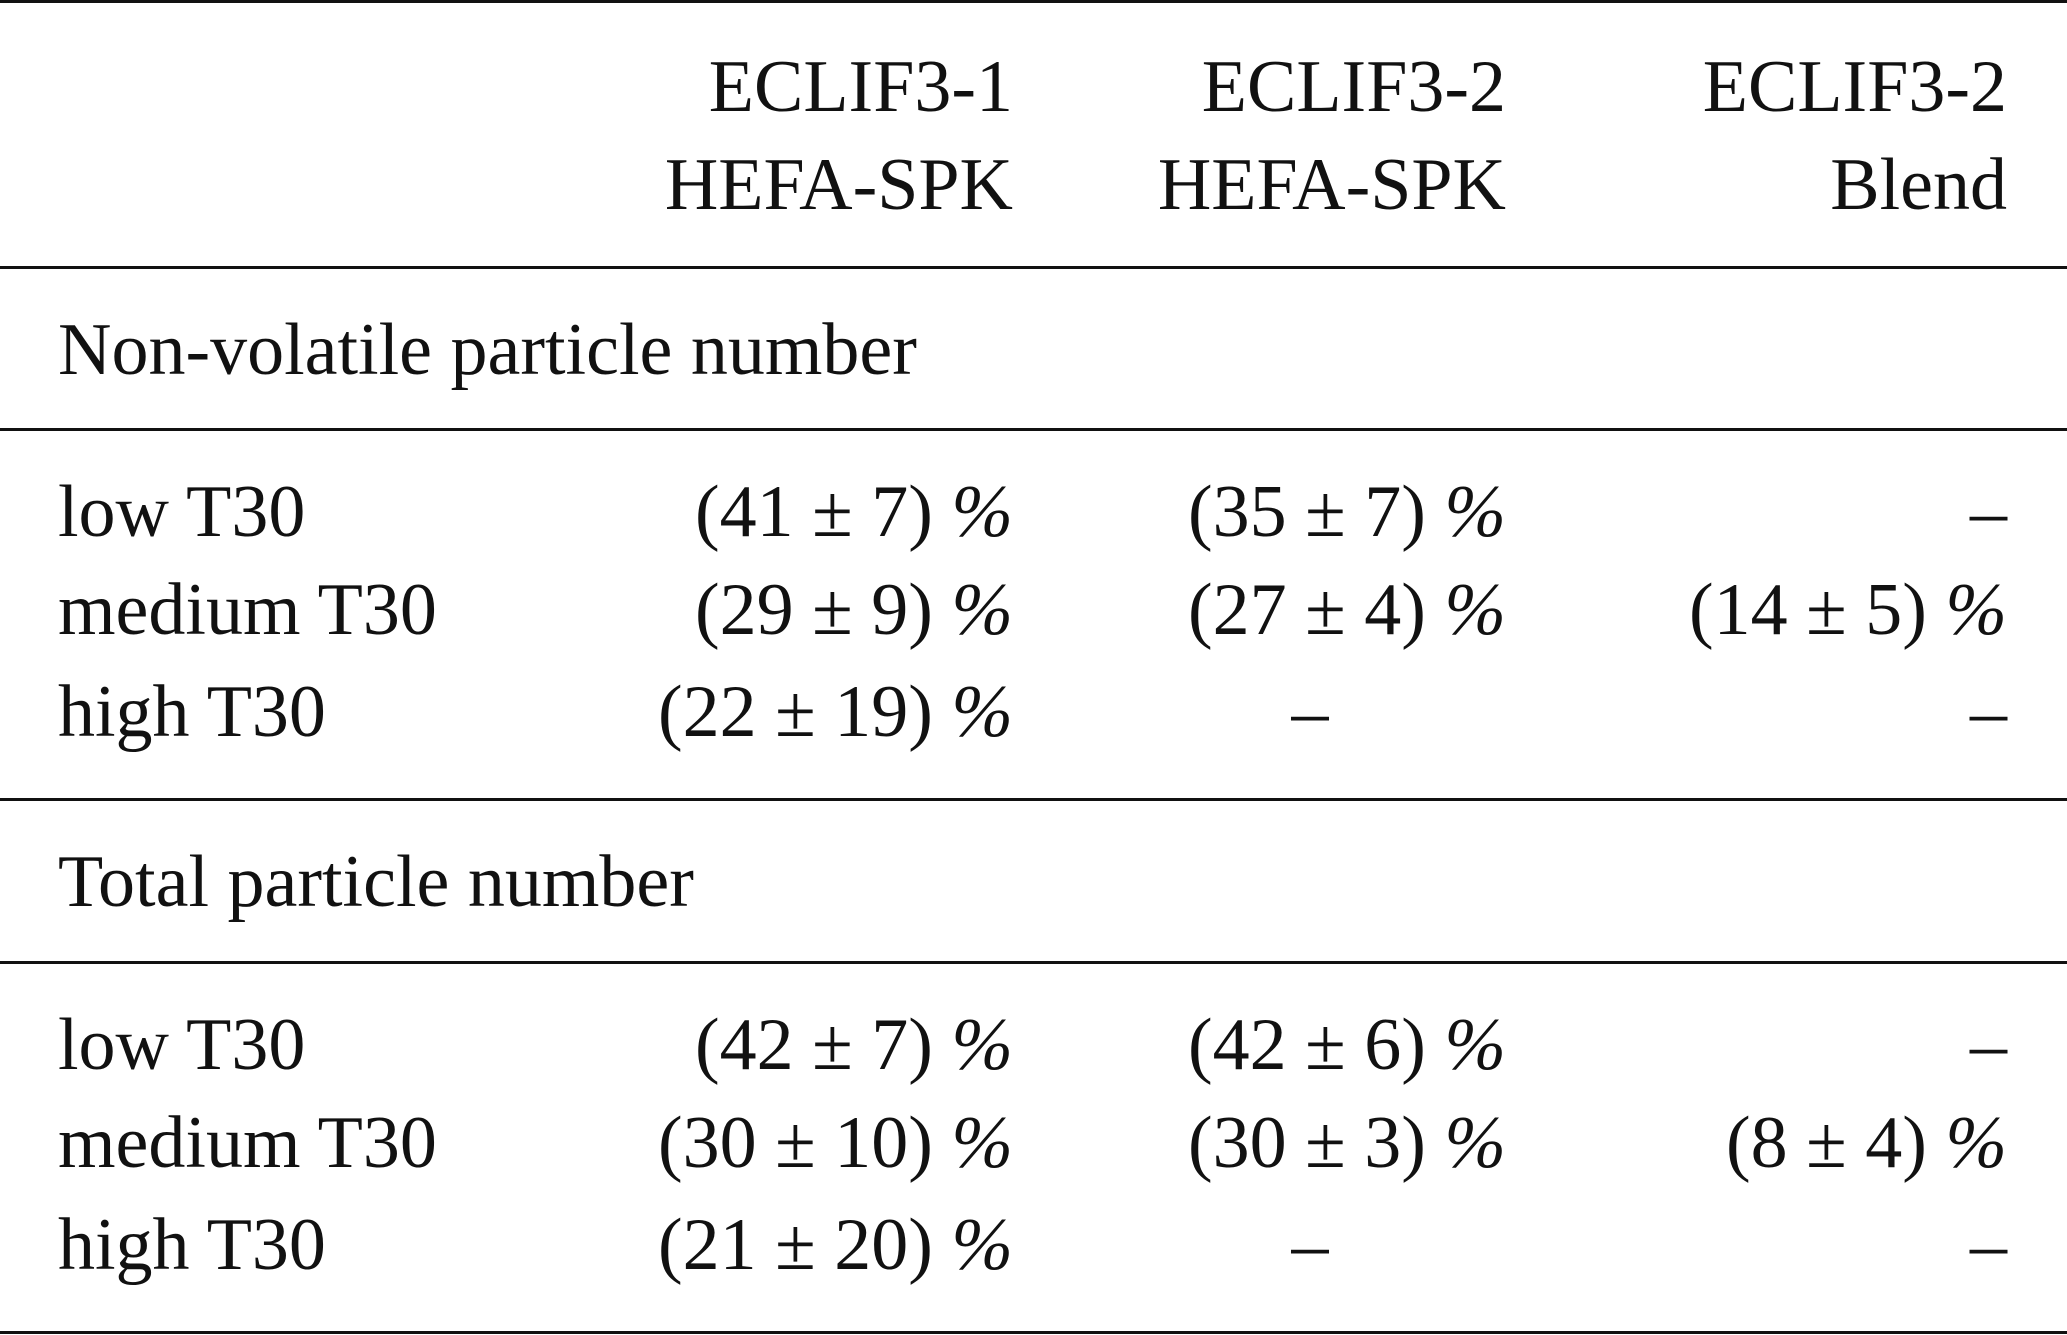  Describe the element at coordinates (487, 350) in the screenshot. I see `section-title-nonvolatile: Non-volatile particle number` at that location.